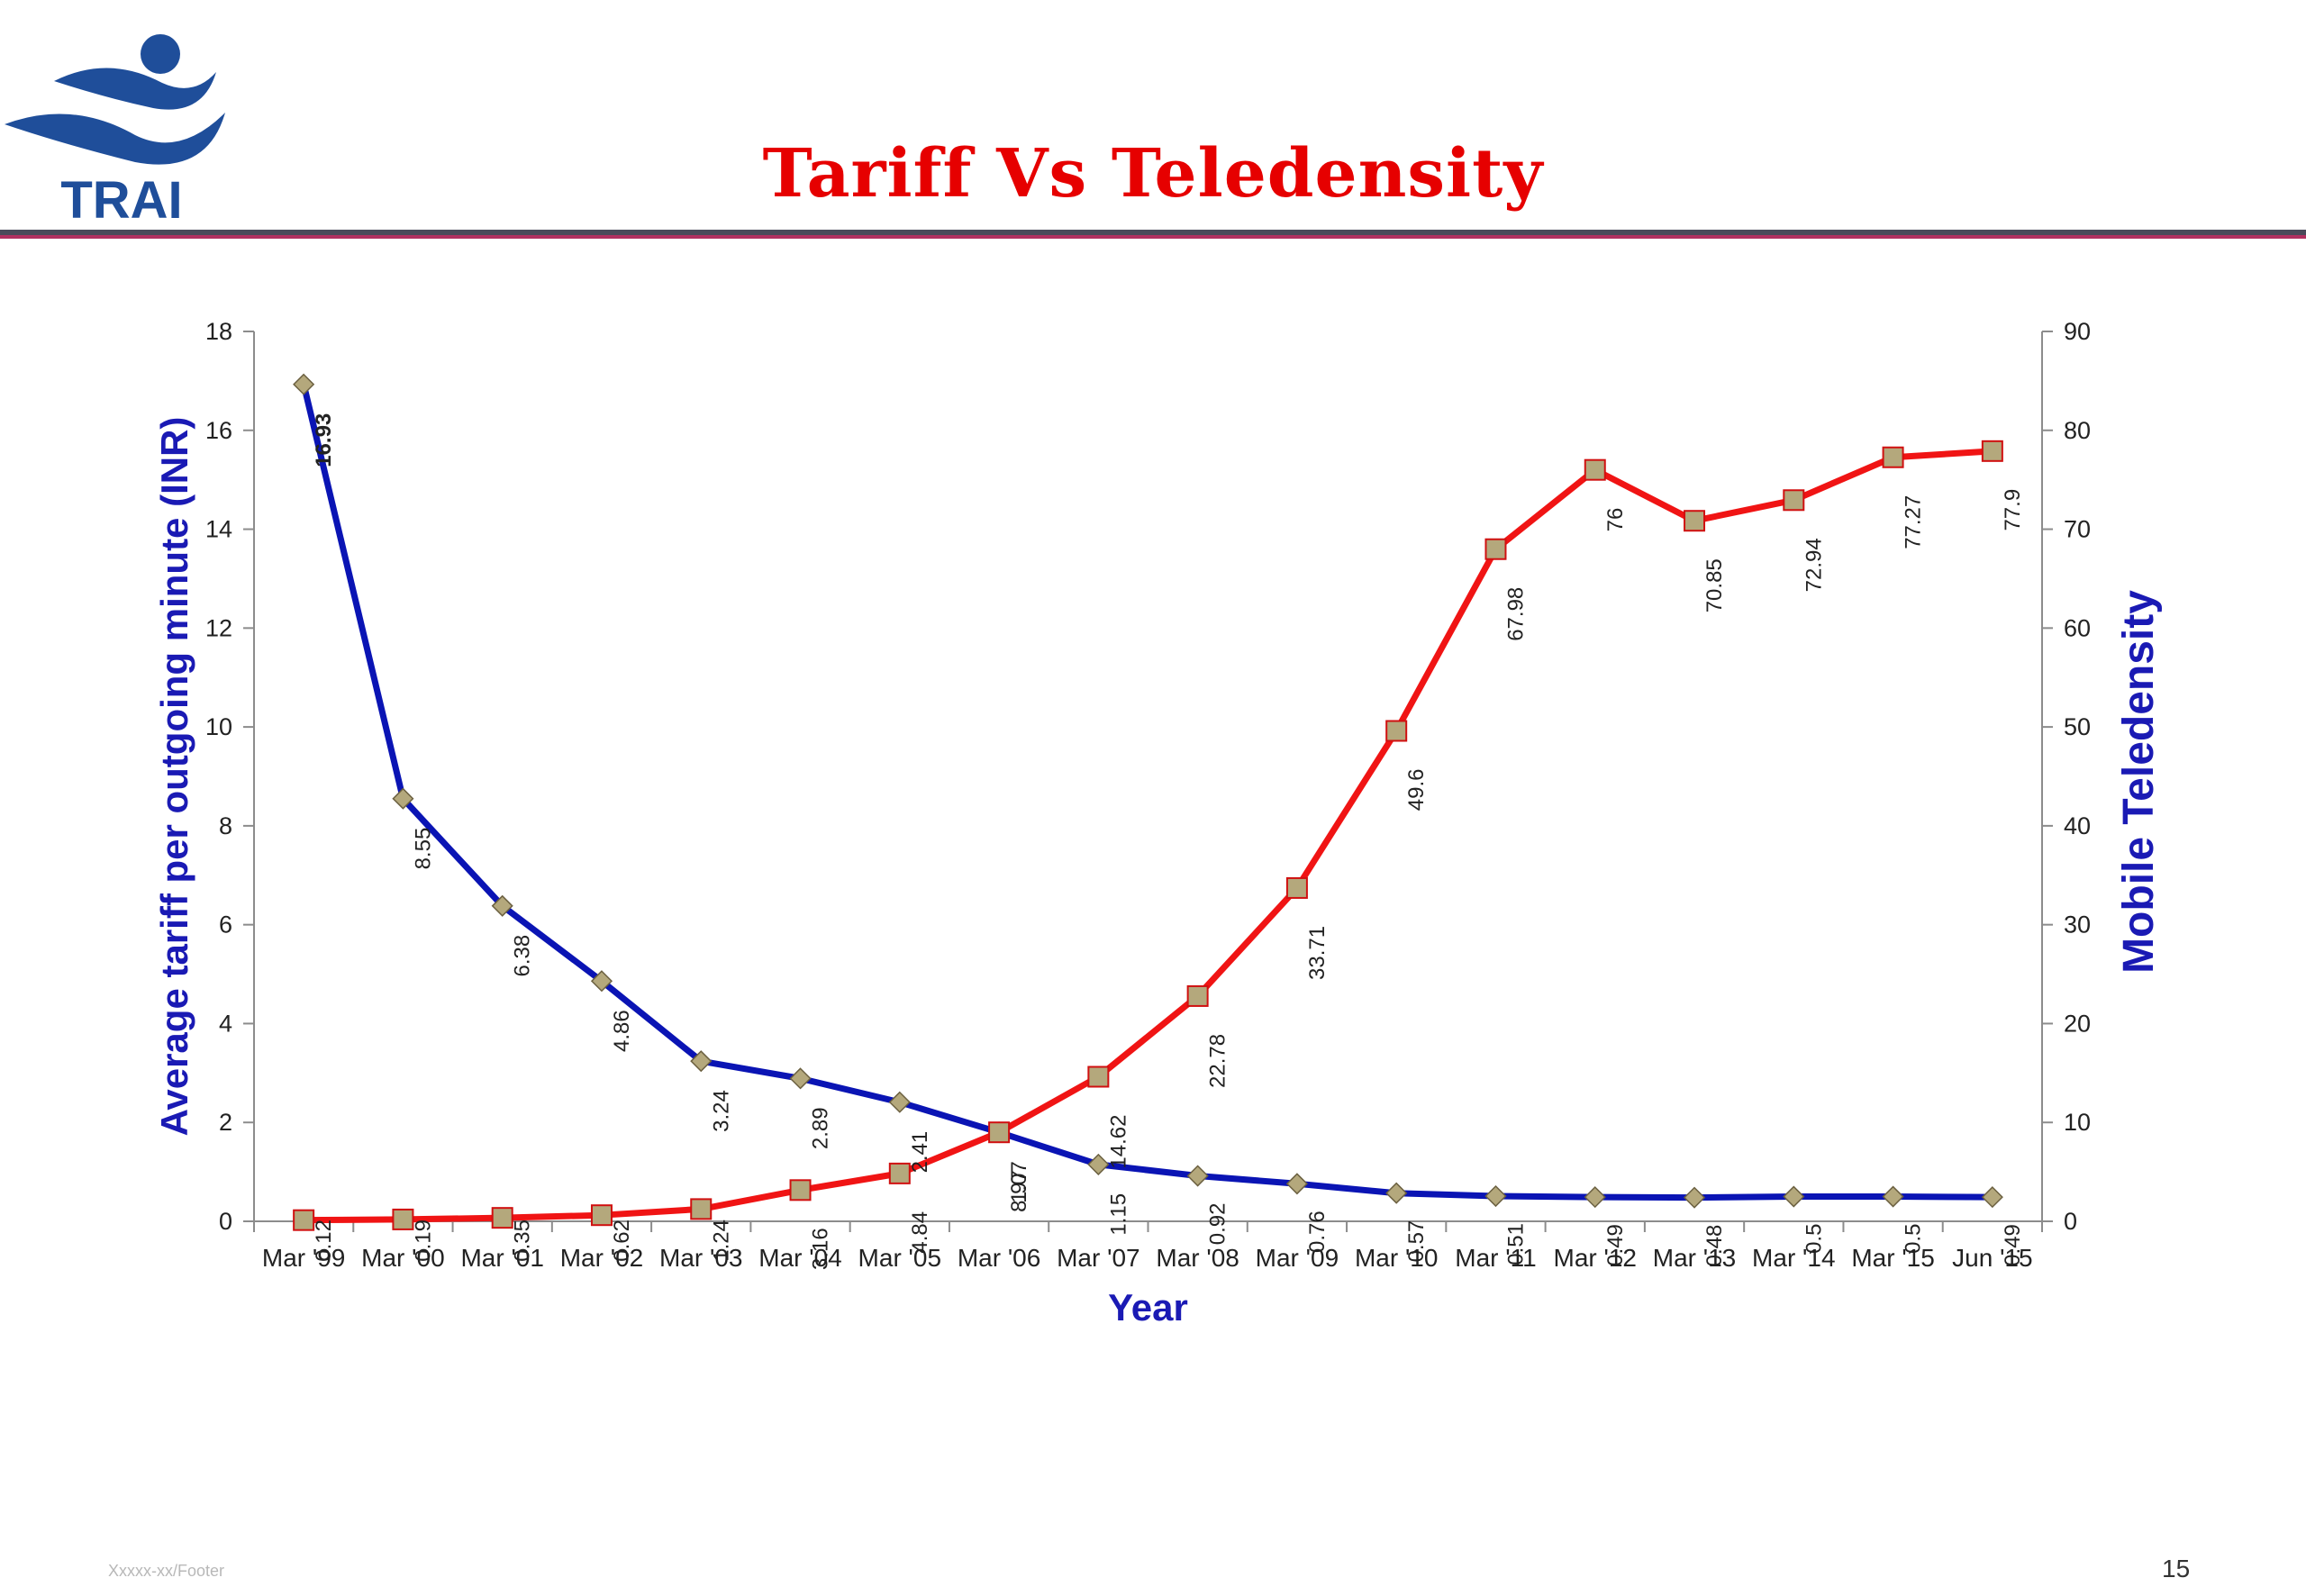 Image resolution: width=2306 pixels, height=1596 pixels. What do you see at coordinates (225, 1023) in the screenshot?
I see `left-tick-label: 4` at bounding box center [225, 1023].